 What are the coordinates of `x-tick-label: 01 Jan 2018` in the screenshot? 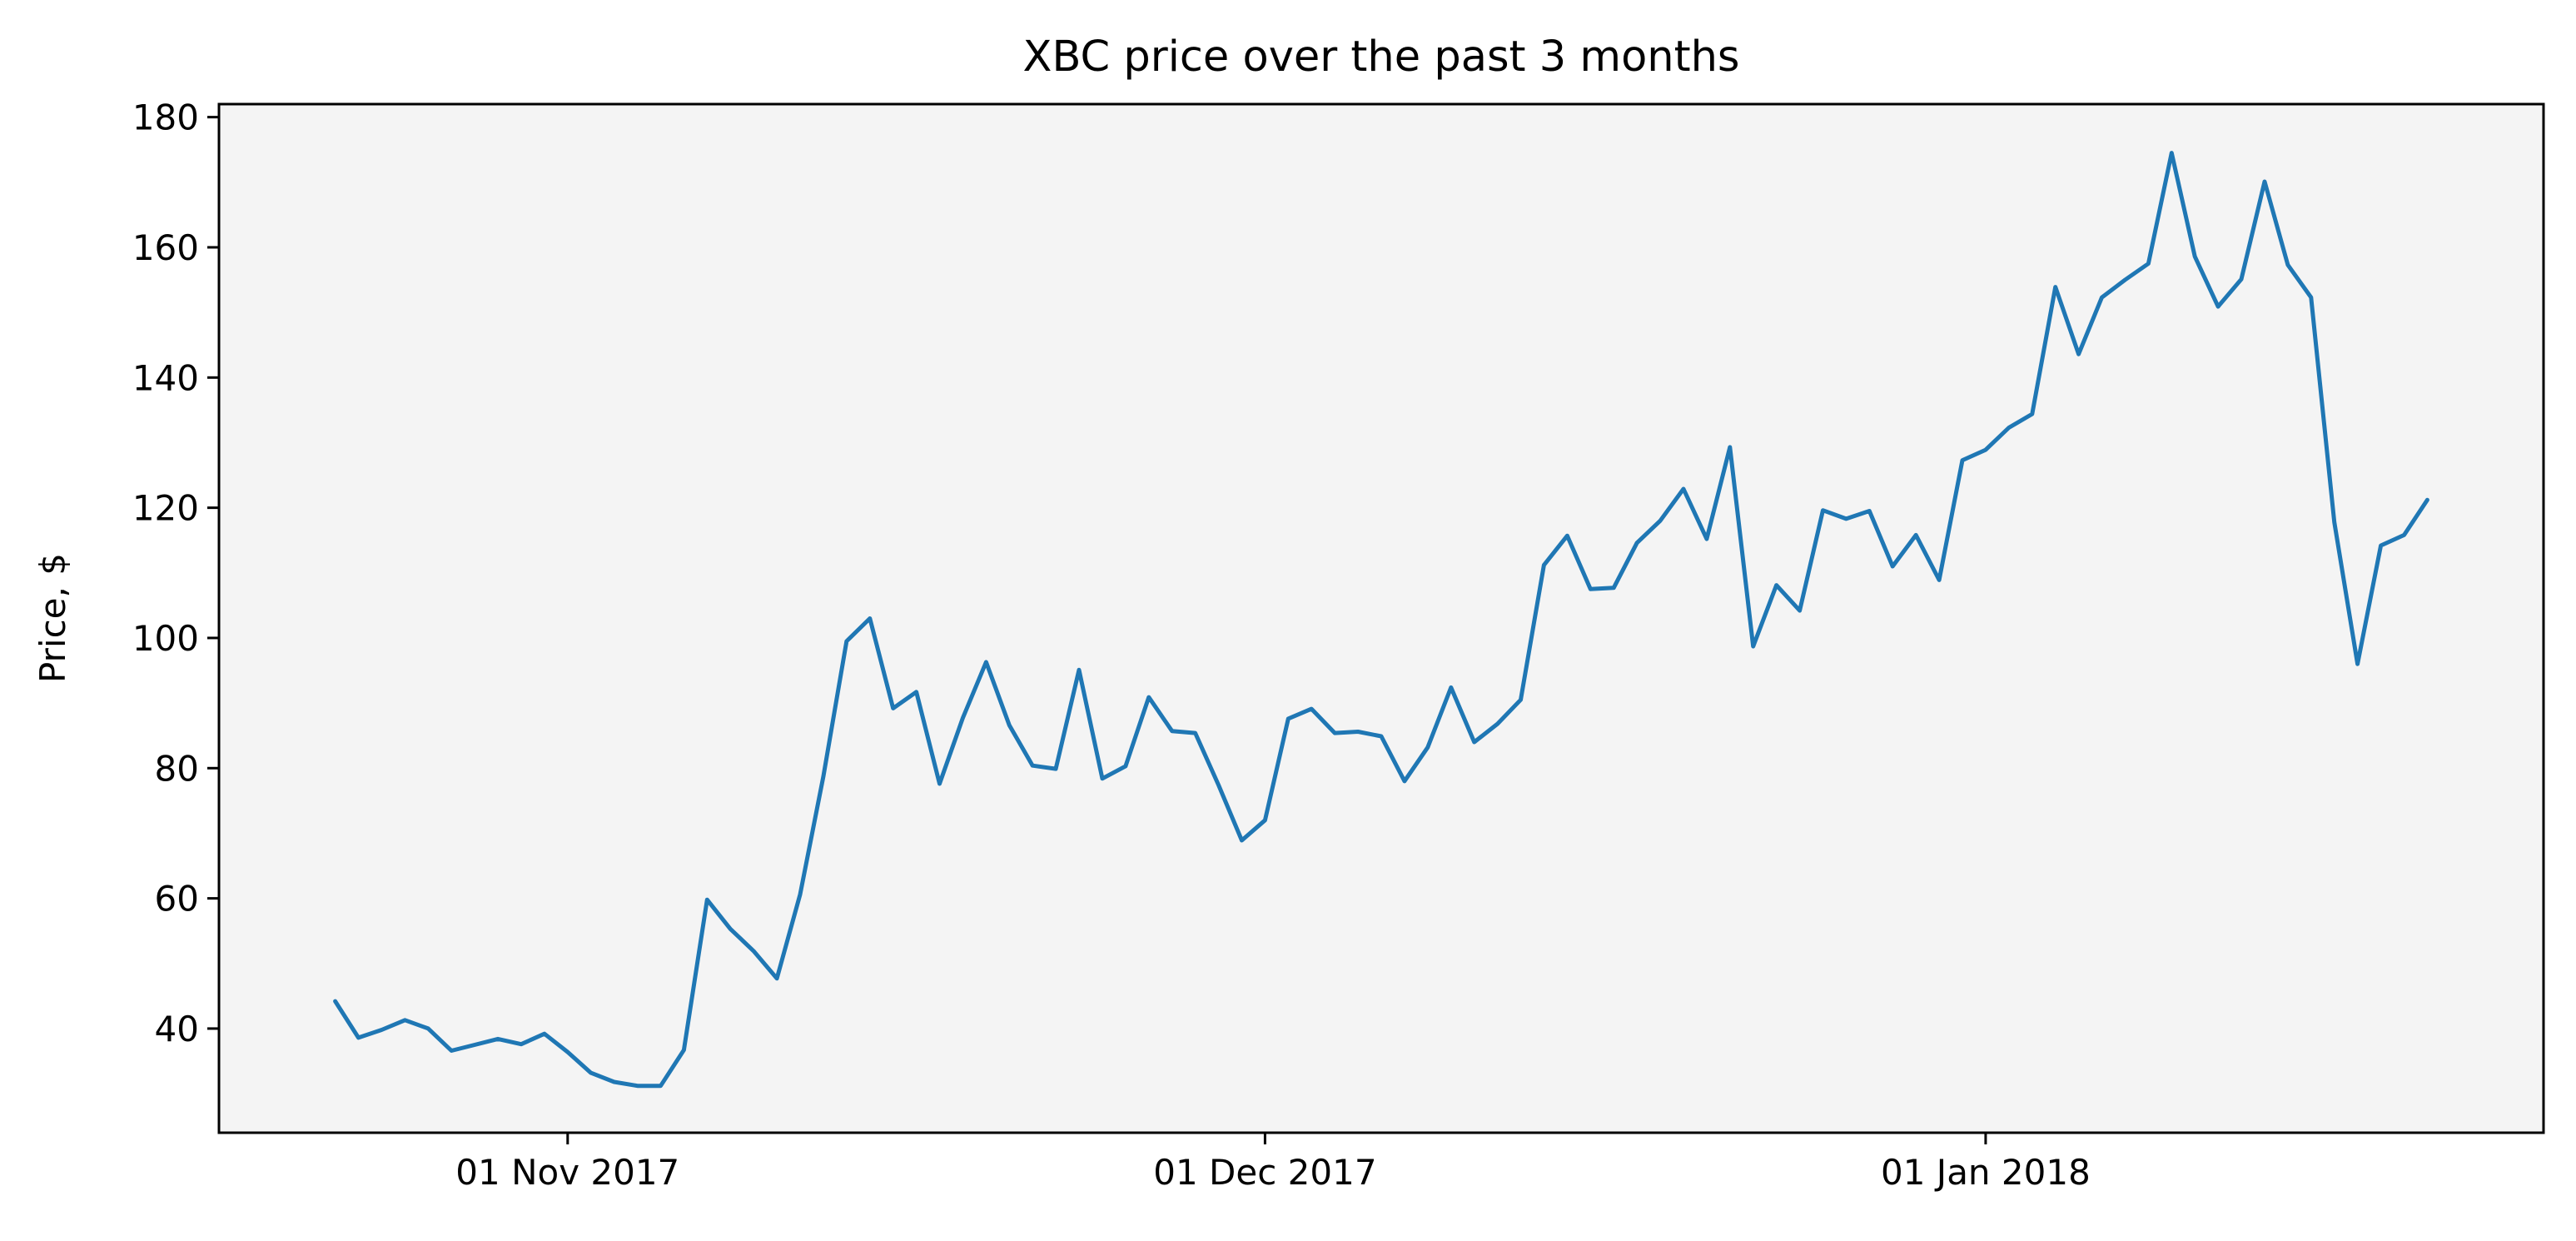 It's located at (1986, 1172).